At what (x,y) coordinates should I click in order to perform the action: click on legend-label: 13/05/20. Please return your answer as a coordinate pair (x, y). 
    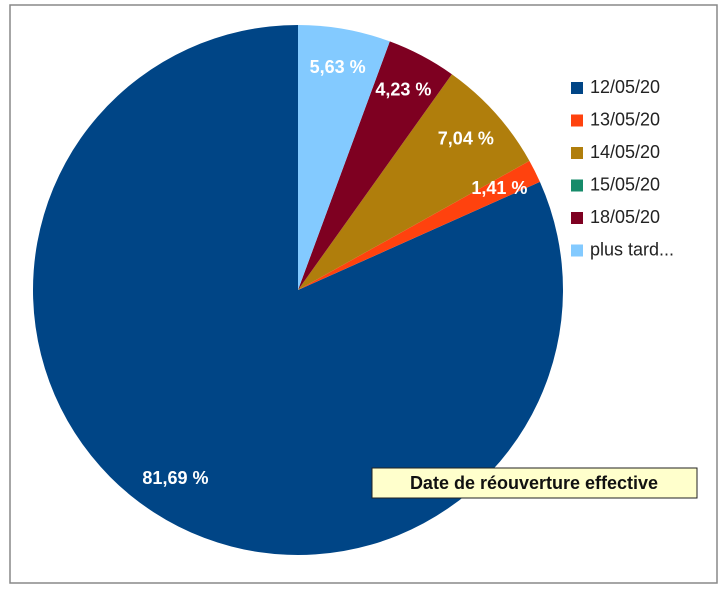
    Looking at the image, I should click on (625, 119).